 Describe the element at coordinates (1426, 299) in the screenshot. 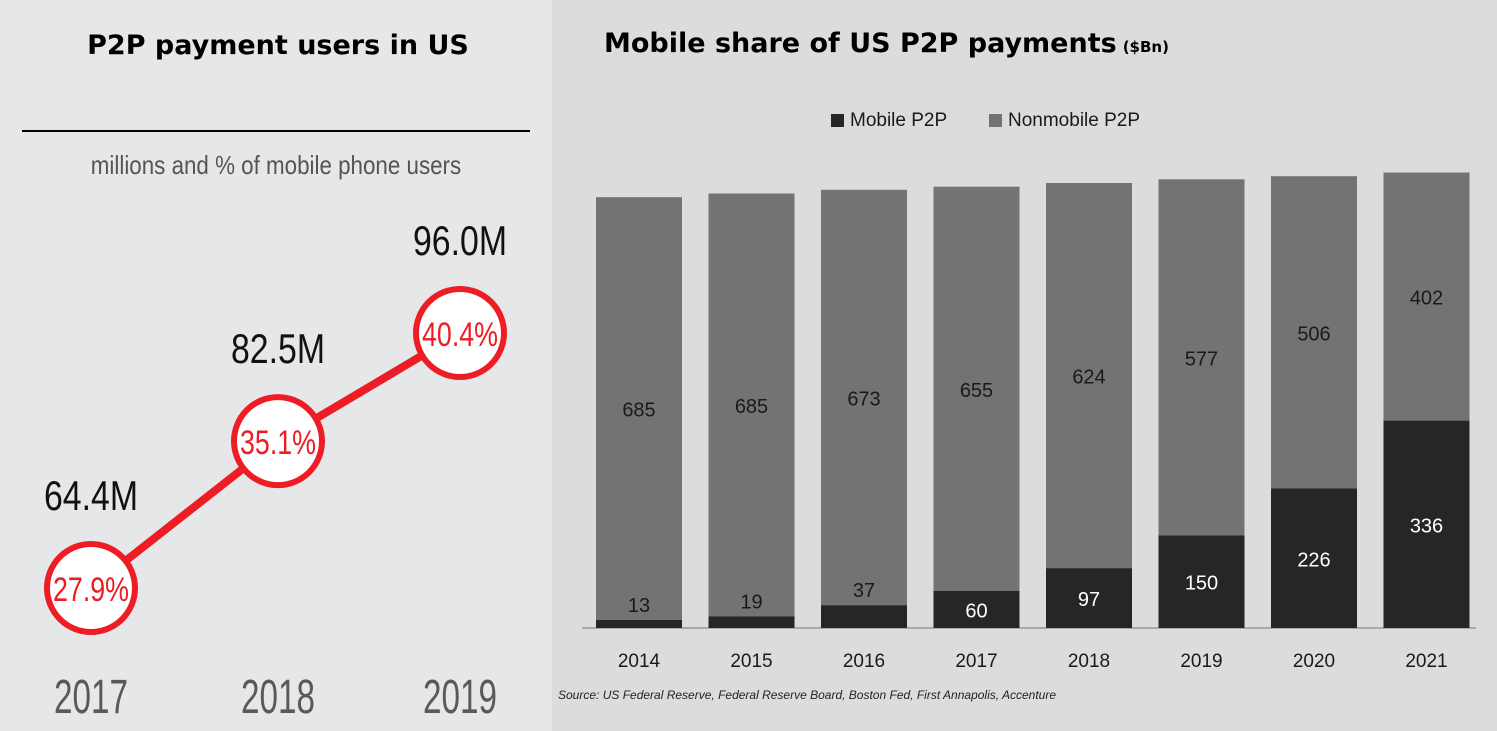

I see `nonmobile-value-2021: 402` at that location.